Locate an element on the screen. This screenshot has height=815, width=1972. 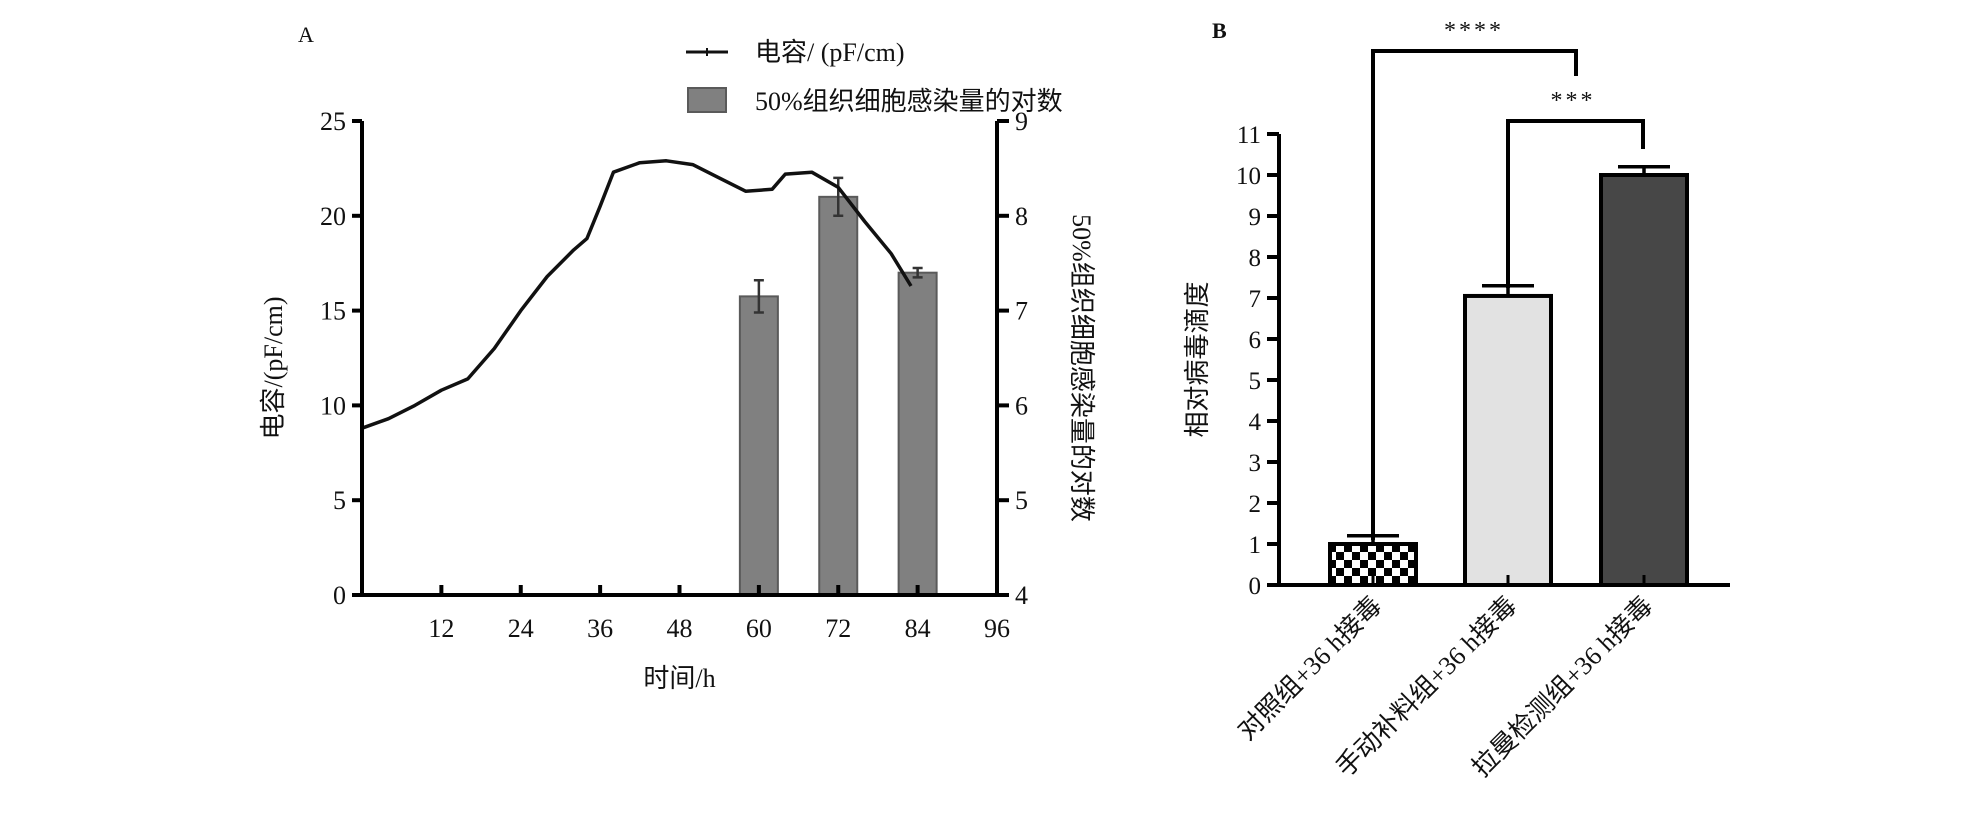
y-tick-label: 20 is located at coordinates (333, 216).